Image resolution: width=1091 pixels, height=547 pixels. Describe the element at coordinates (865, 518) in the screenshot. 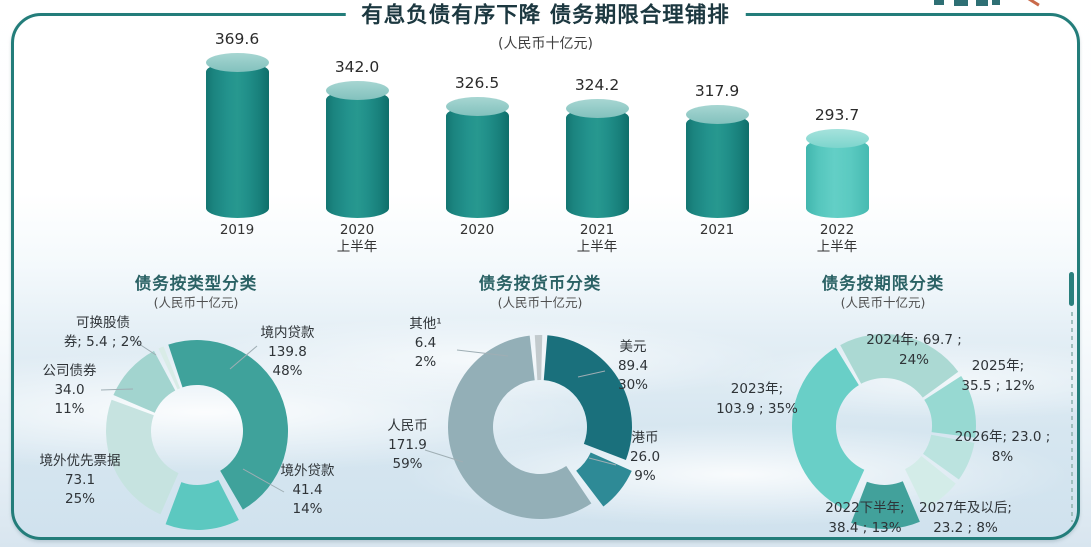

I see `label-2022h2: 2022下半年; 38.4 ; 13%` at that location.